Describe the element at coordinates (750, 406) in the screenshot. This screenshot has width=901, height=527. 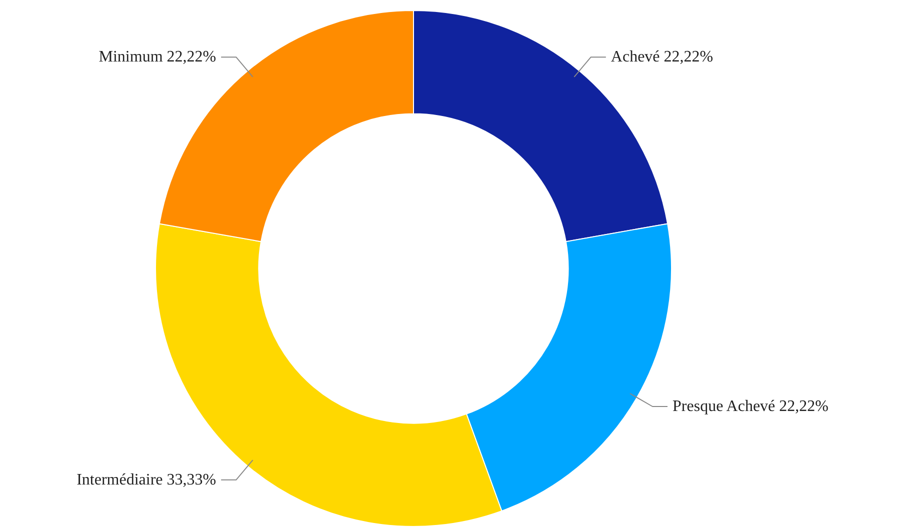
I see `slice-label: Presque Achevé 22,22%` at that location.